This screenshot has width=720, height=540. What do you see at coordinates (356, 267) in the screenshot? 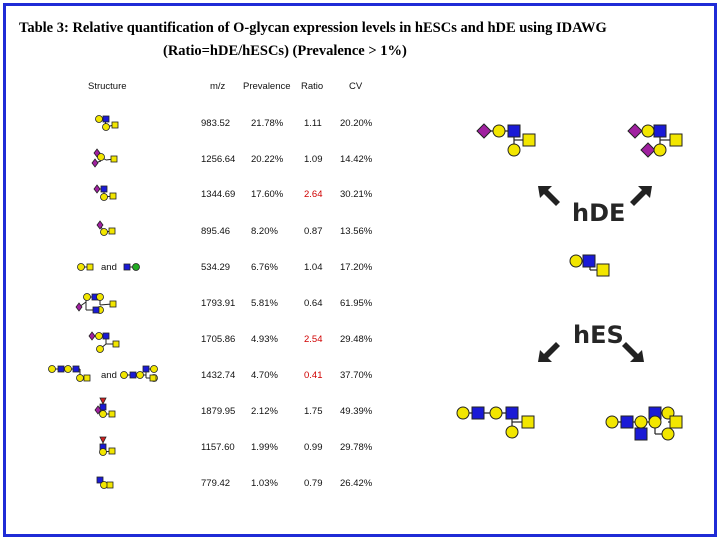
I see `cell-cv-row5: 17.20%` at bounding box center [356, 267].